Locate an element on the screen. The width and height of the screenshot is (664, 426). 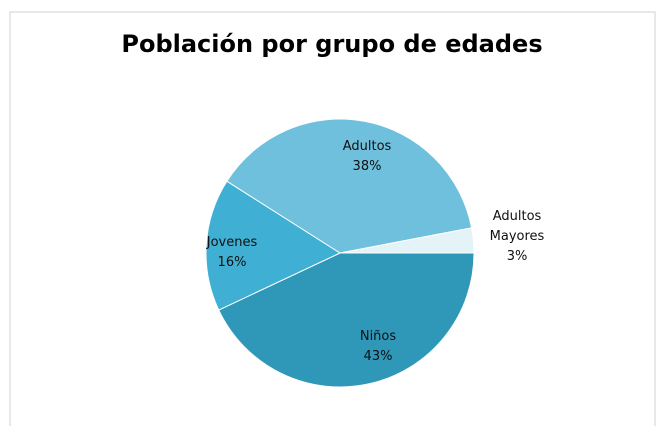
category-label: Adultos is located at coordinates (367, 146).